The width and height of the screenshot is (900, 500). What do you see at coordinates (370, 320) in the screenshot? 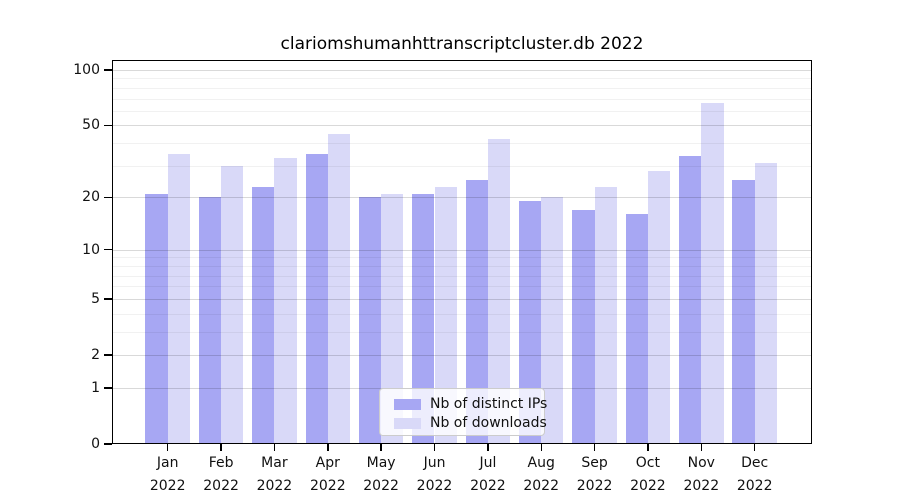
I see `bar-distinct-ips-may` at bounding box center [370, 320].